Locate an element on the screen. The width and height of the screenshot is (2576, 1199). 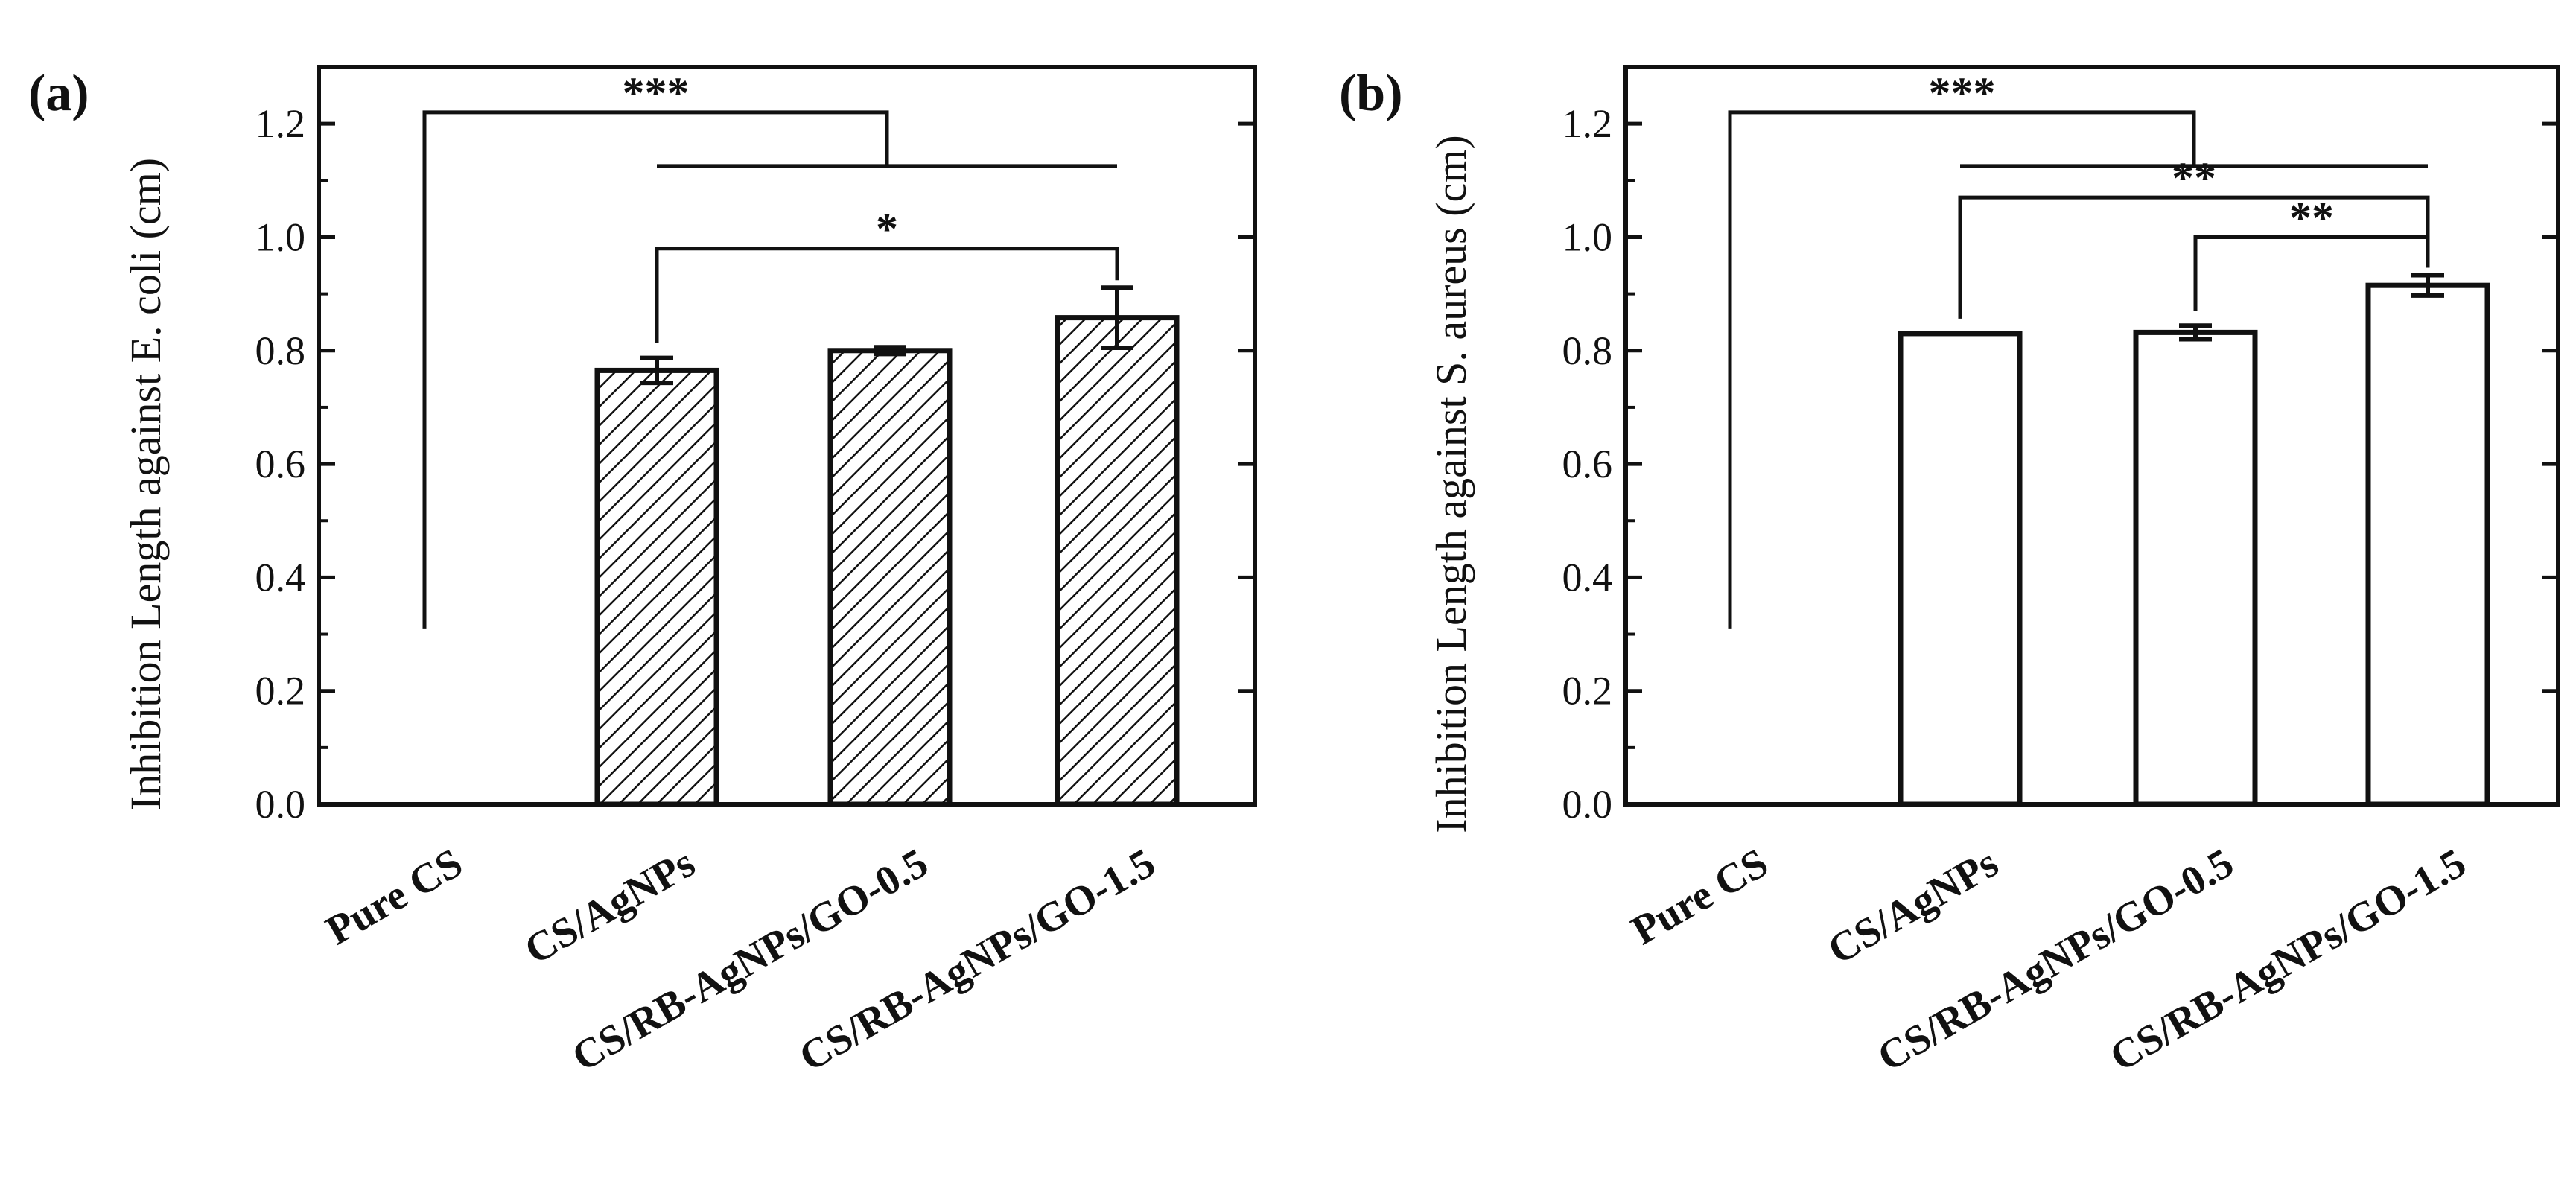
panel-b-error-bars is located at coordinates (2311, 307).